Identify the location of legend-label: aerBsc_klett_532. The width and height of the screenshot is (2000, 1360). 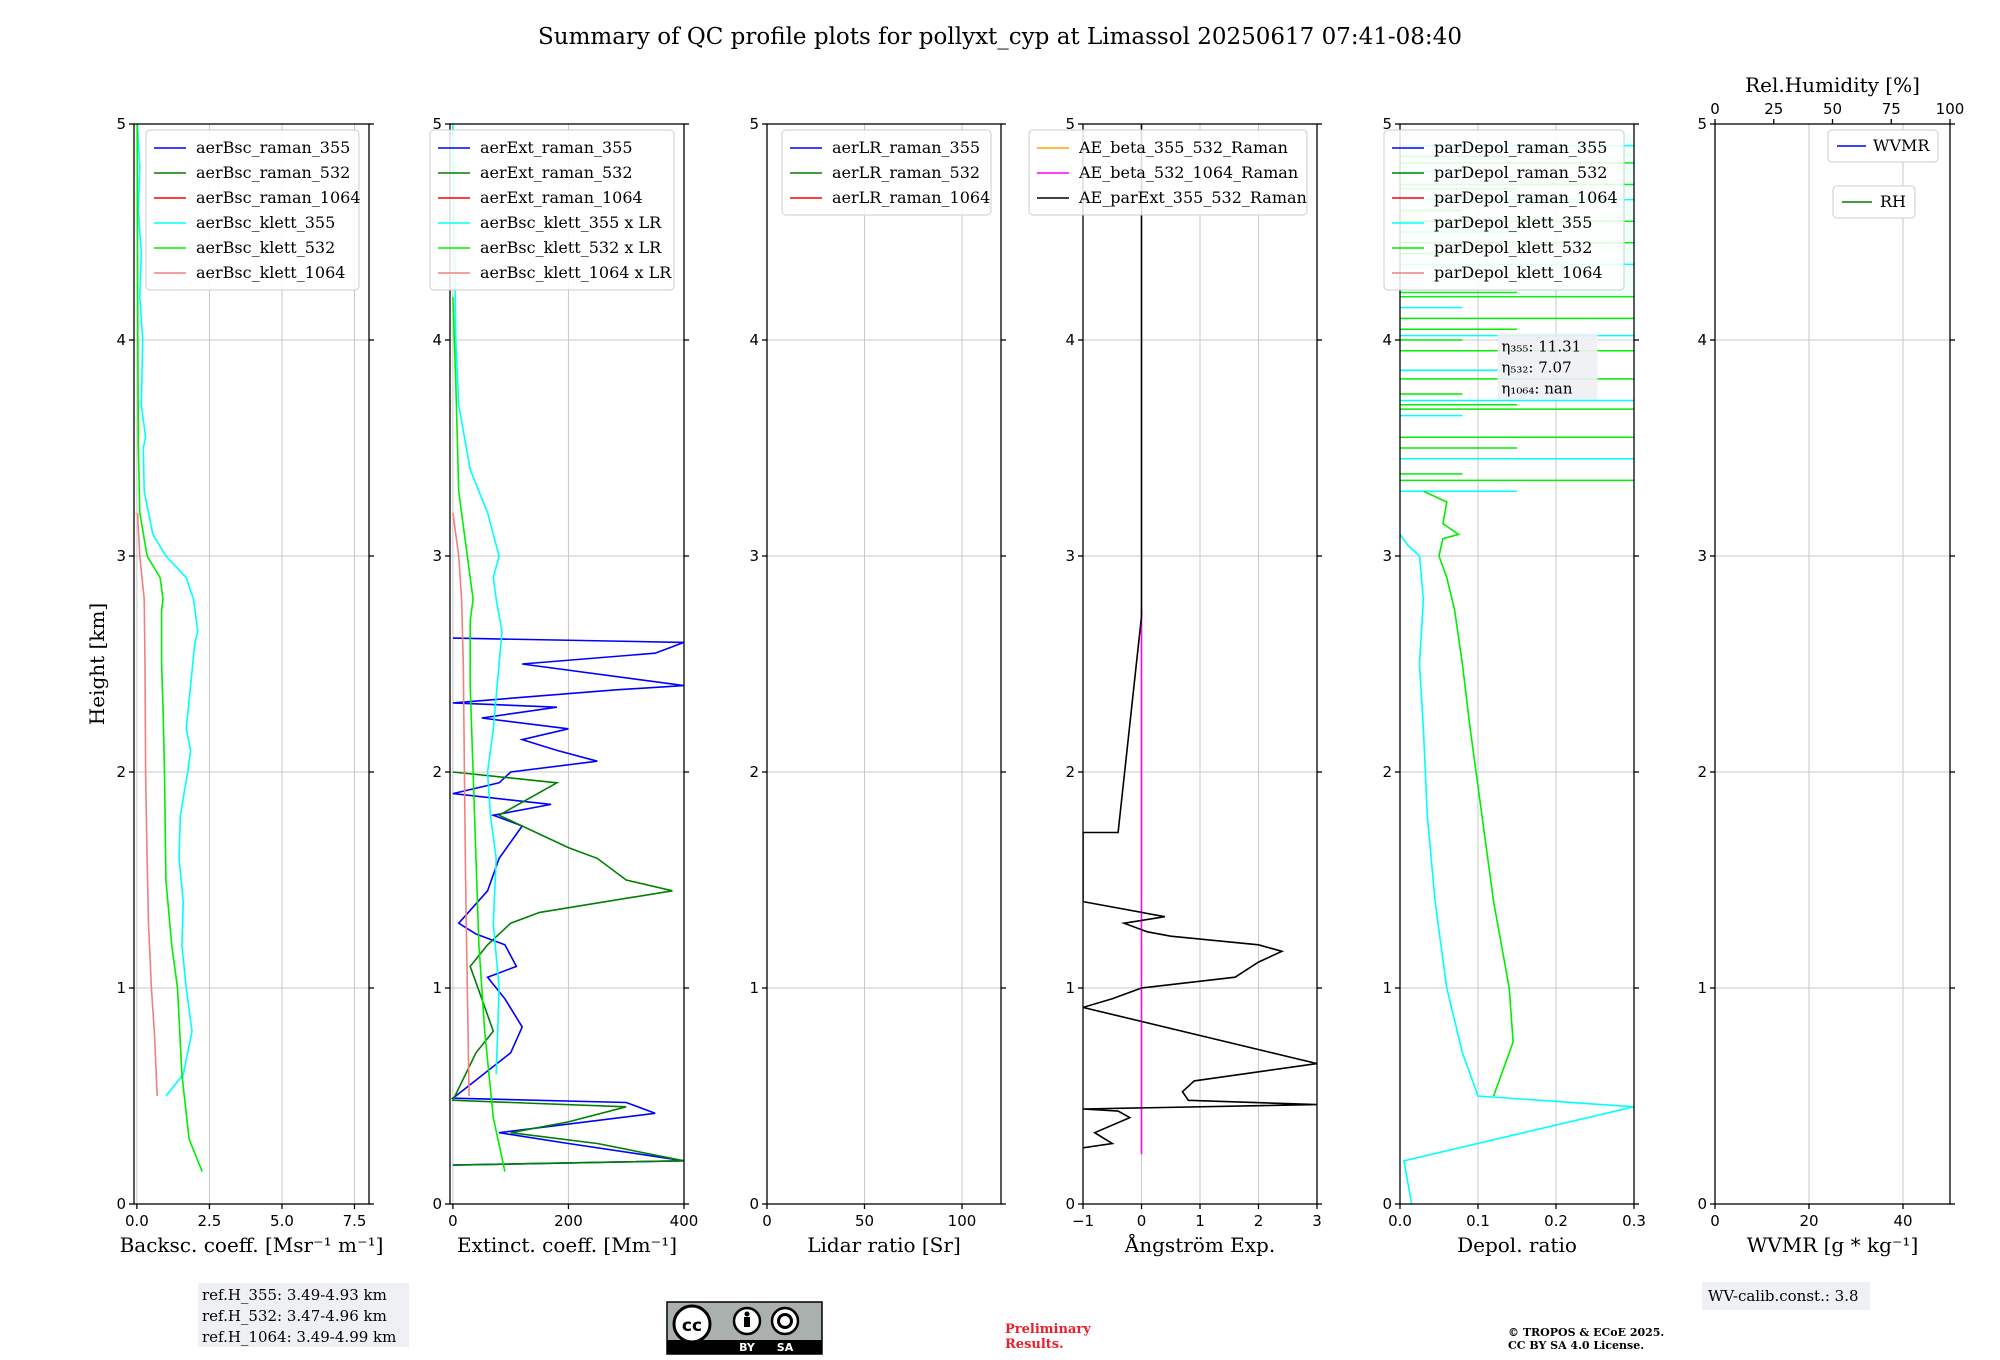
(265, 247).